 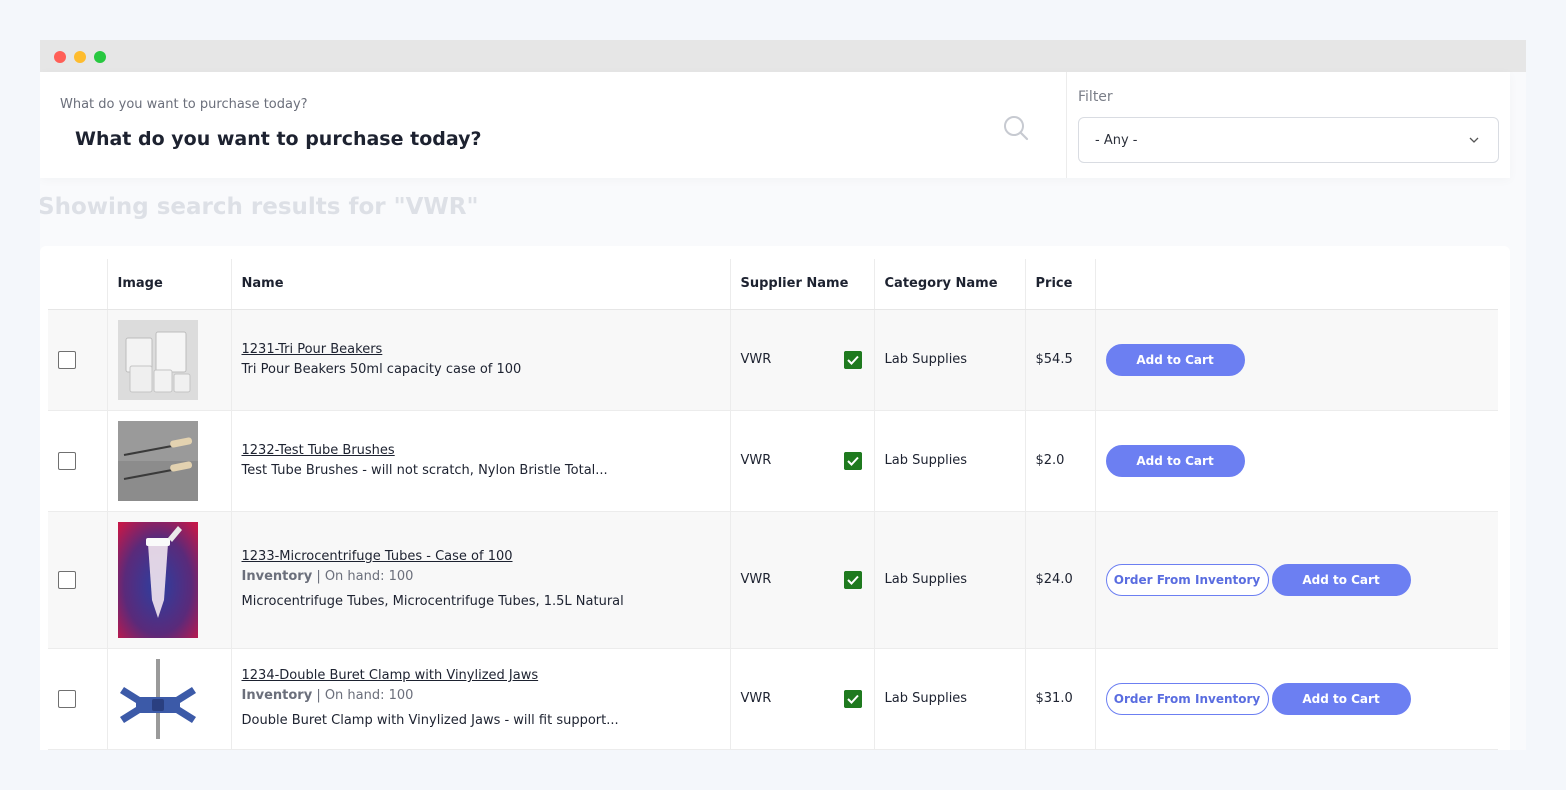 I want to click on microcentrifuge-tube-product-image, so click(x=157, y=579).